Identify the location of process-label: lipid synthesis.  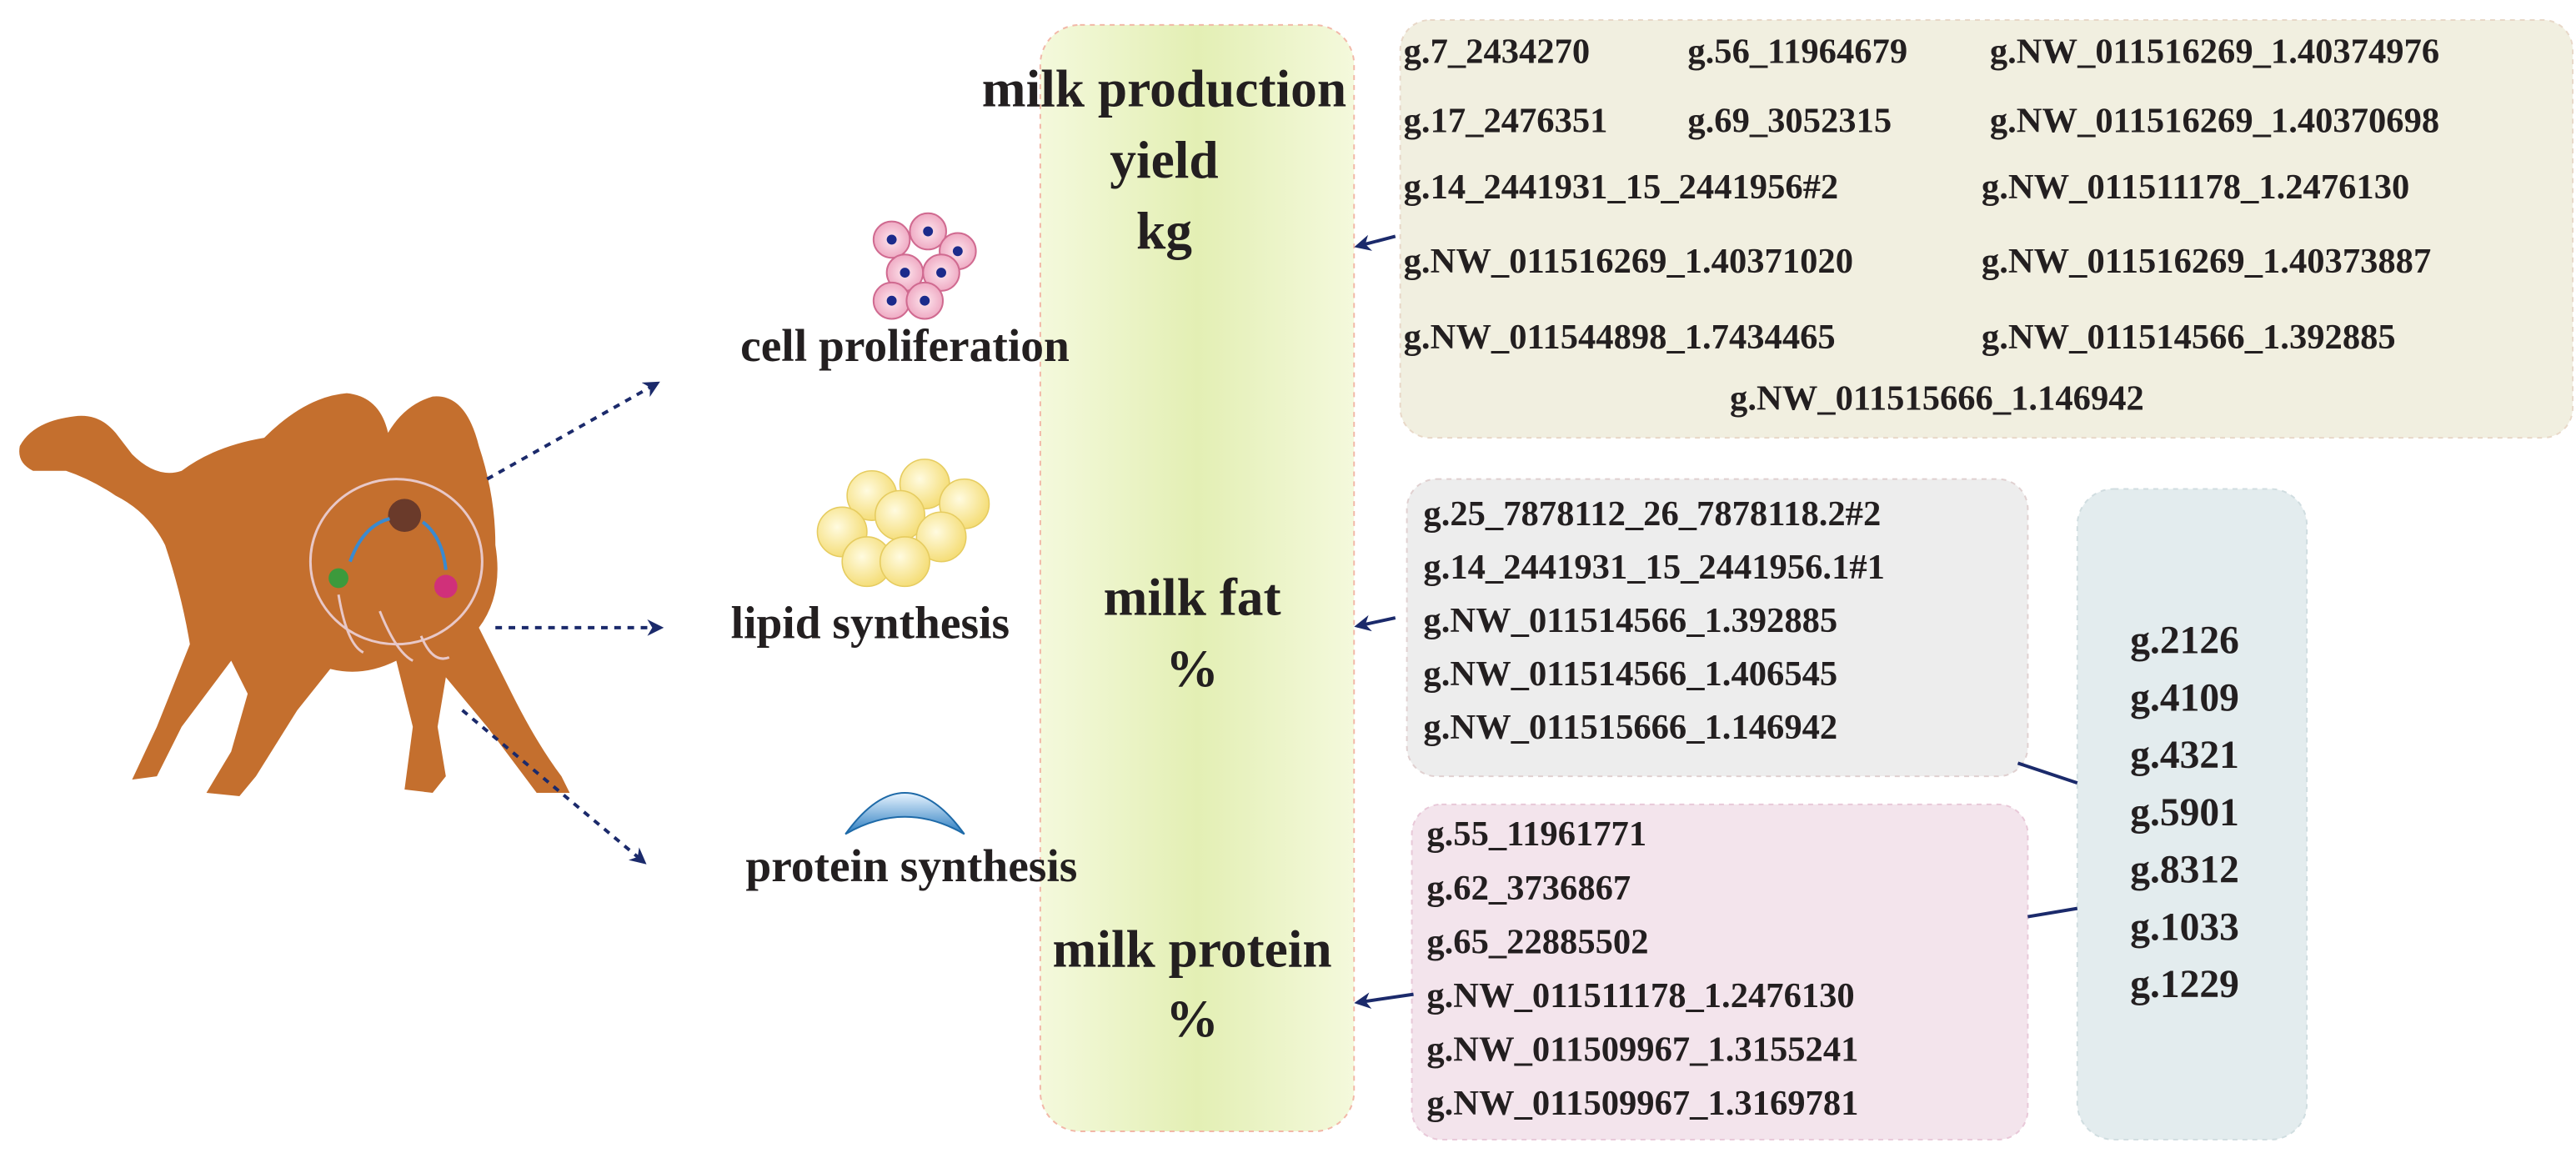
(870, 623).